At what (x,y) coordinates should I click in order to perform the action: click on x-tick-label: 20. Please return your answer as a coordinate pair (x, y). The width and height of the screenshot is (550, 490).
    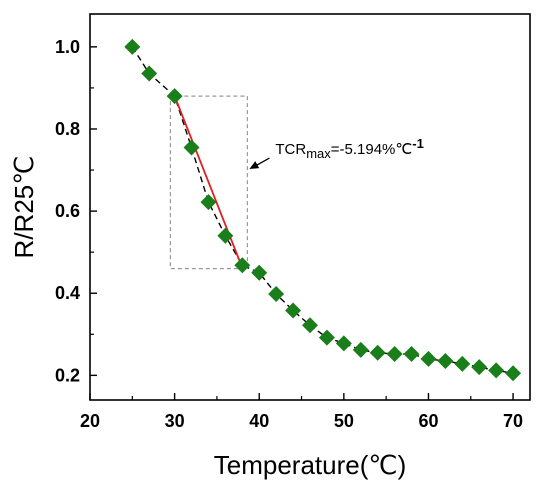
    Looking at the image, I should click on (90, 421).